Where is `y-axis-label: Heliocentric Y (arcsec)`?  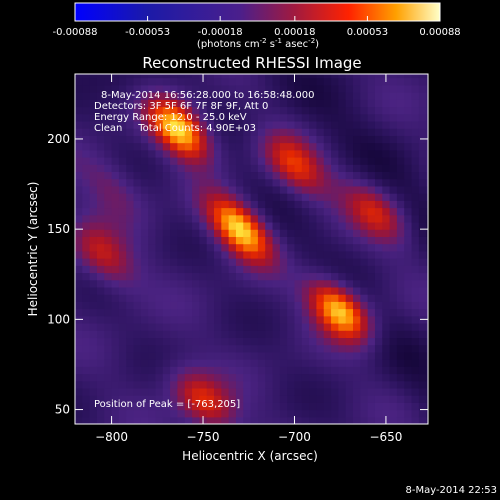
y-axis-label: Heliocentric Y (arcsec) is located at coordinates (33, 249).